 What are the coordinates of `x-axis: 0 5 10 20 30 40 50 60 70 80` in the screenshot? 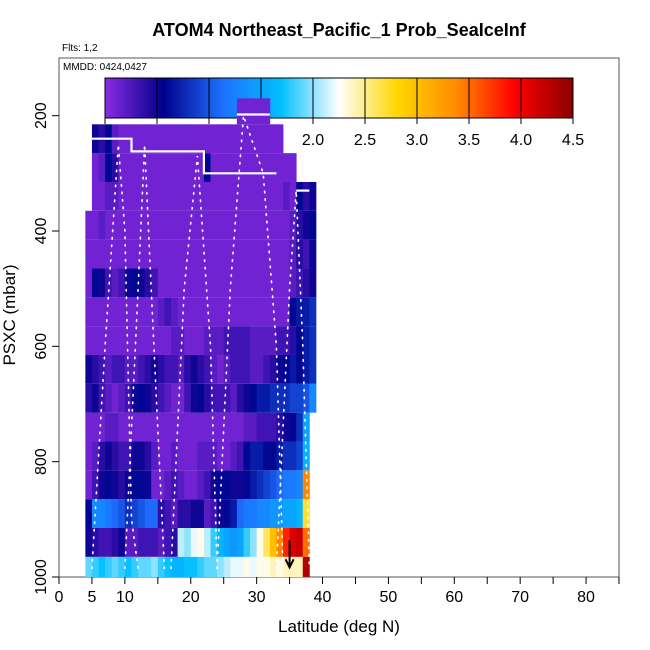 It's located at (337, 591).